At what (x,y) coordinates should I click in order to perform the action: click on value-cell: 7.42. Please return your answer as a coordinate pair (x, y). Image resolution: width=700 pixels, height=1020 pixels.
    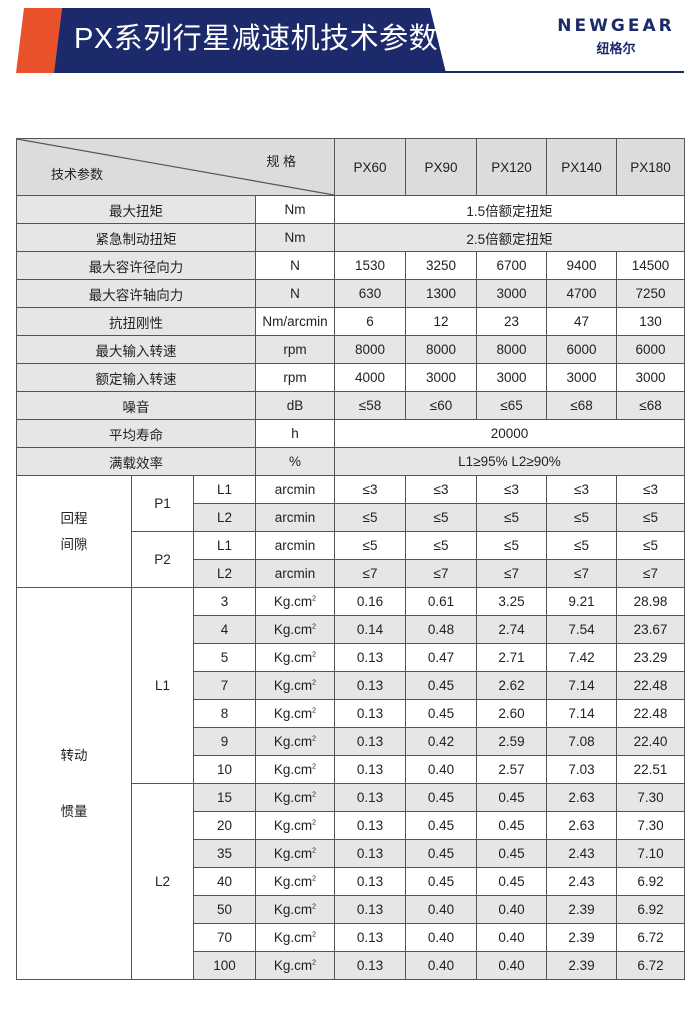
    Looking at the image, I should click on (581, 657).